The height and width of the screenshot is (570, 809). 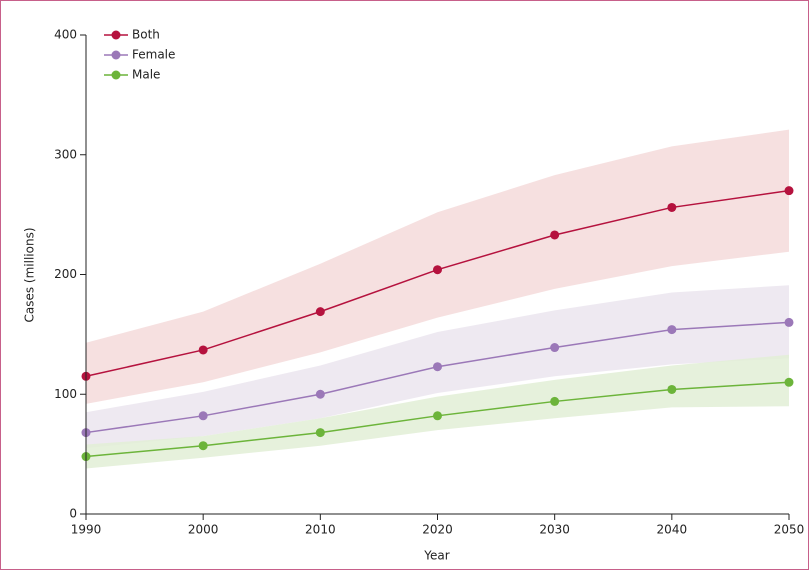 What do you see at coordinates (86, 530) in the screenshot?
I see `x-tick-label: 1990` at bounding box center [86, 530].